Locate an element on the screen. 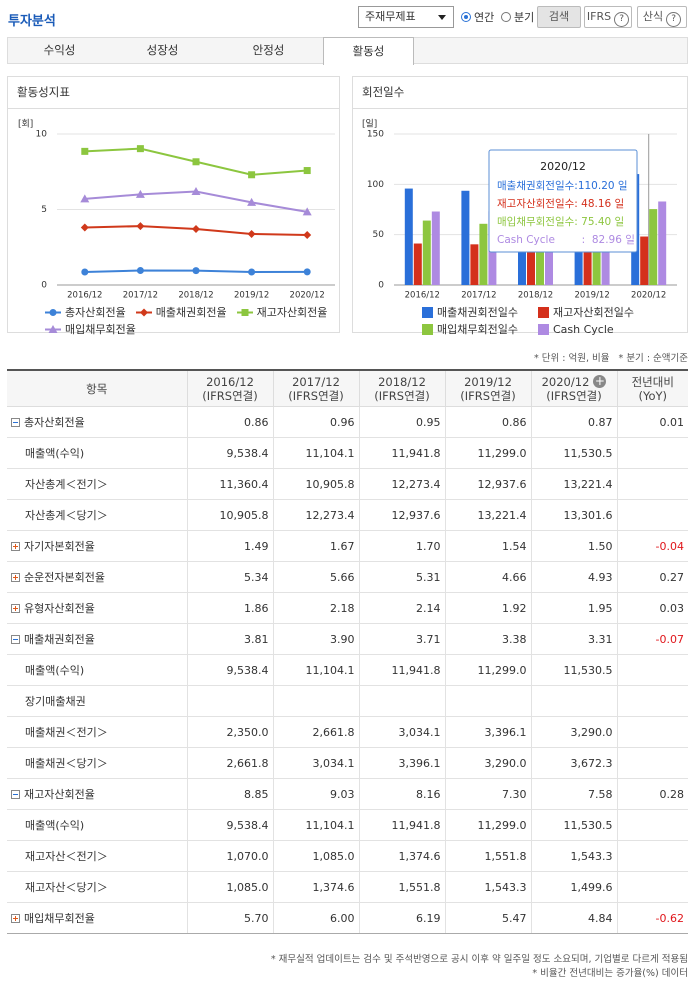 This screenshot has height=983, width=697. cell-value: 11,941.8 is located at coordinates (416, 825).